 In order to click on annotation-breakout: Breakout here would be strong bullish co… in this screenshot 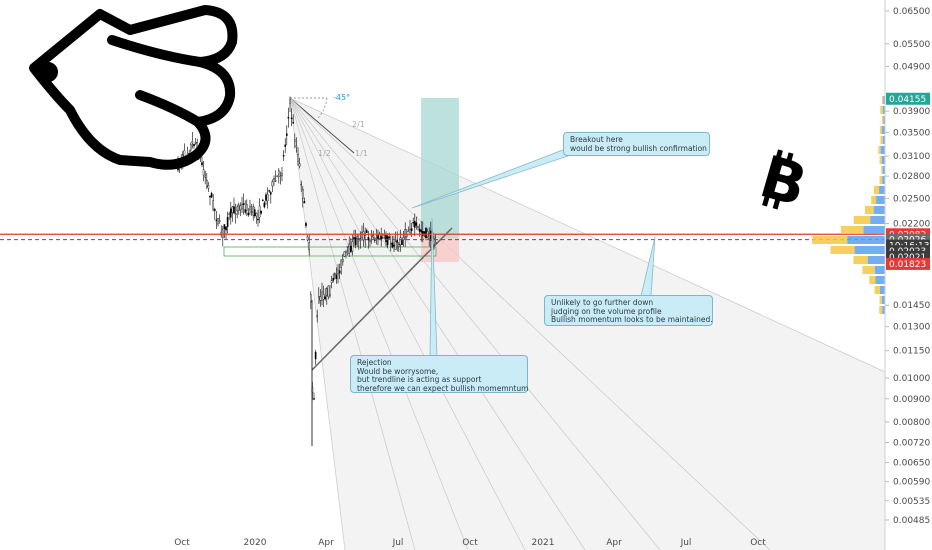, I will do `click(636, 144)`.